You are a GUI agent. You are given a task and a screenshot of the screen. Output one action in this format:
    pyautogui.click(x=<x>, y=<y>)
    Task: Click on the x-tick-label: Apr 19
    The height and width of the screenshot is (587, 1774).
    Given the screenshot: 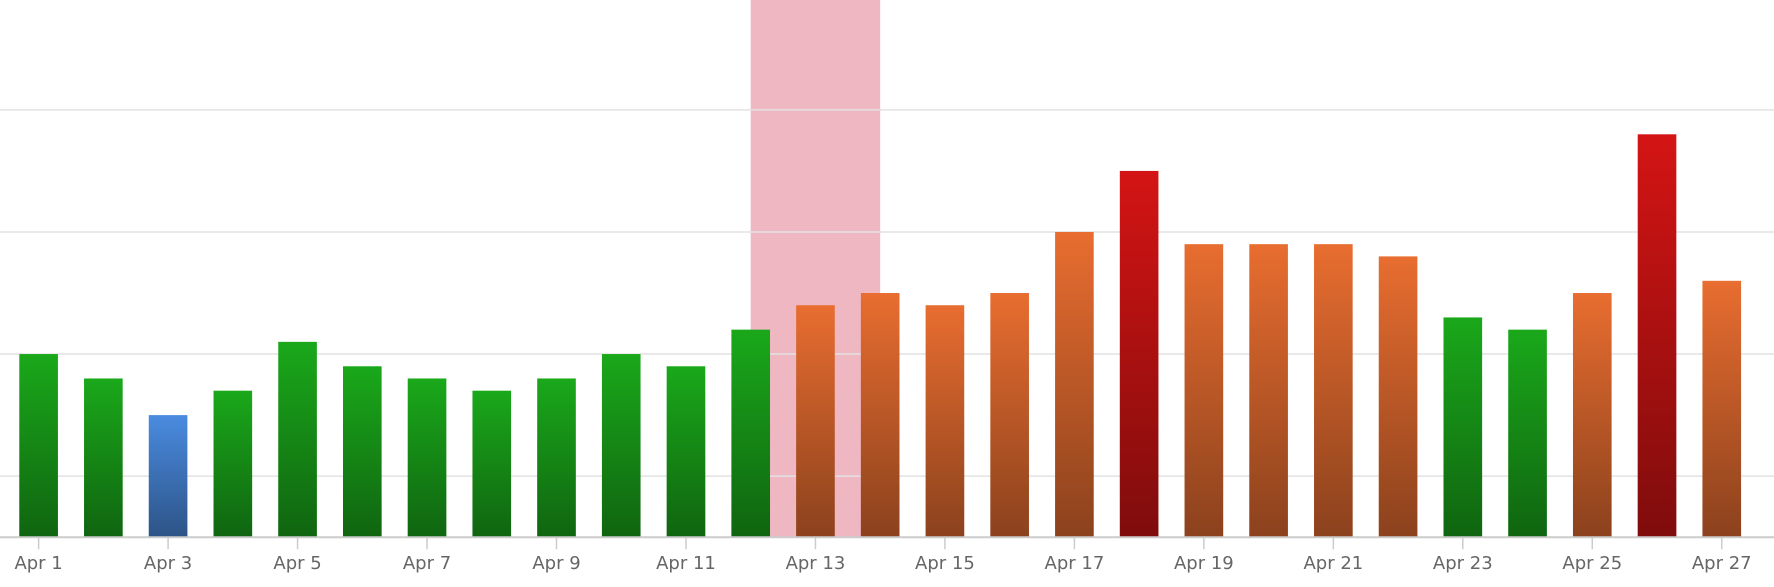 What is the action you would take?
    pyautogui.click(x=1204, y=563)
    